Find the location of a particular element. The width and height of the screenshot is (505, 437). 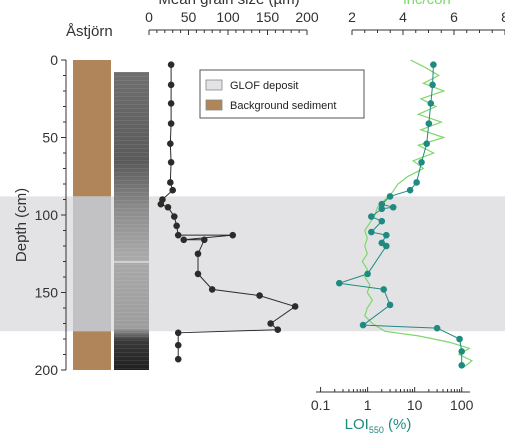

depth-axis: 0 50 100 150 200 is located at coordinates (51, 215).